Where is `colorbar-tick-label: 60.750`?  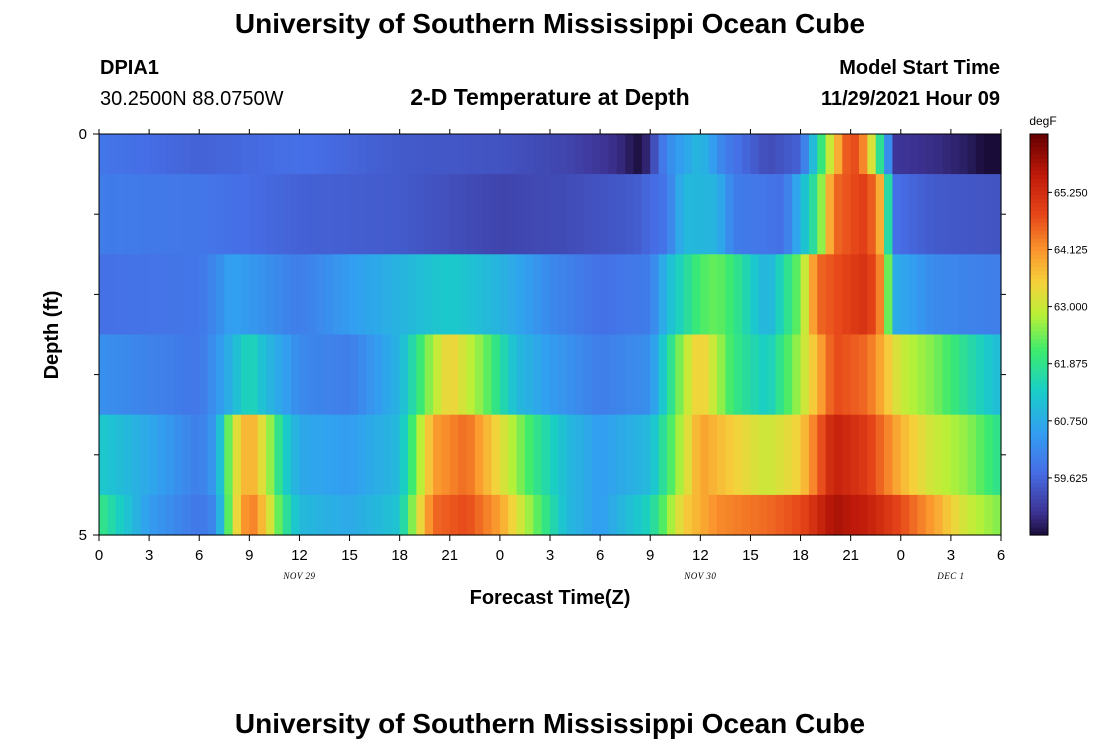 colorbar-tick-label: 60.750 is located at coordinates (1071, 422).